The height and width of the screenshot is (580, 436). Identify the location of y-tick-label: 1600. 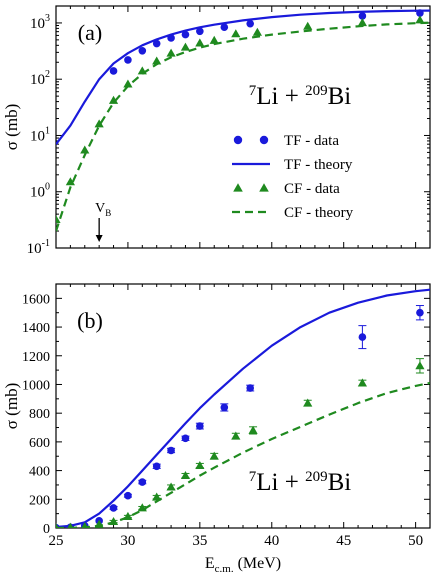
(36, 299).